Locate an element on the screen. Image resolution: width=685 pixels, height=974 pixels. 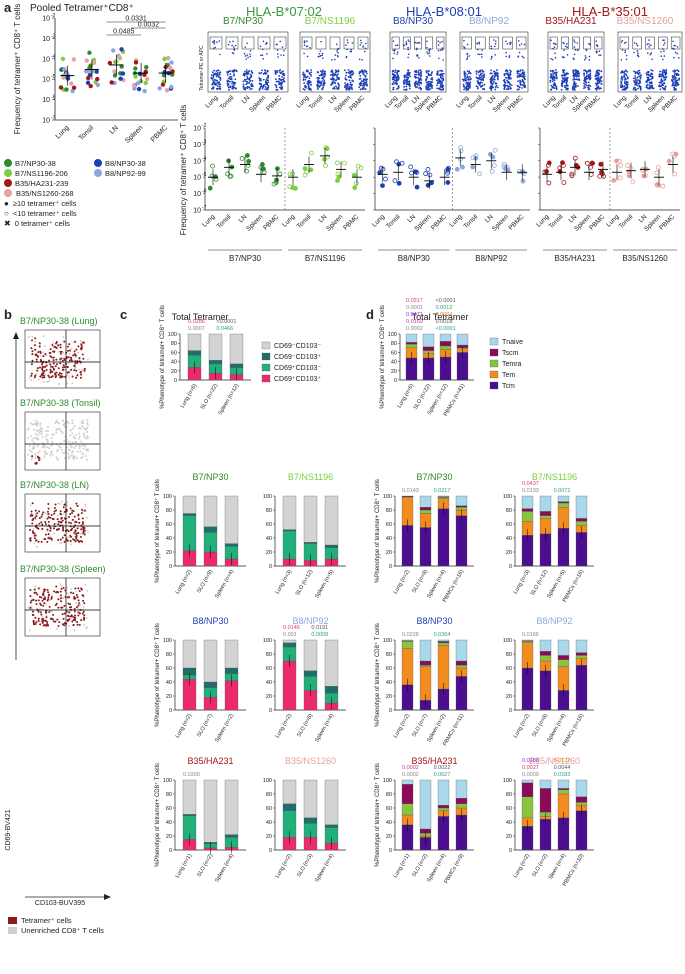
freq-y-tick-label: 10 is located at coordinates (197, 145).